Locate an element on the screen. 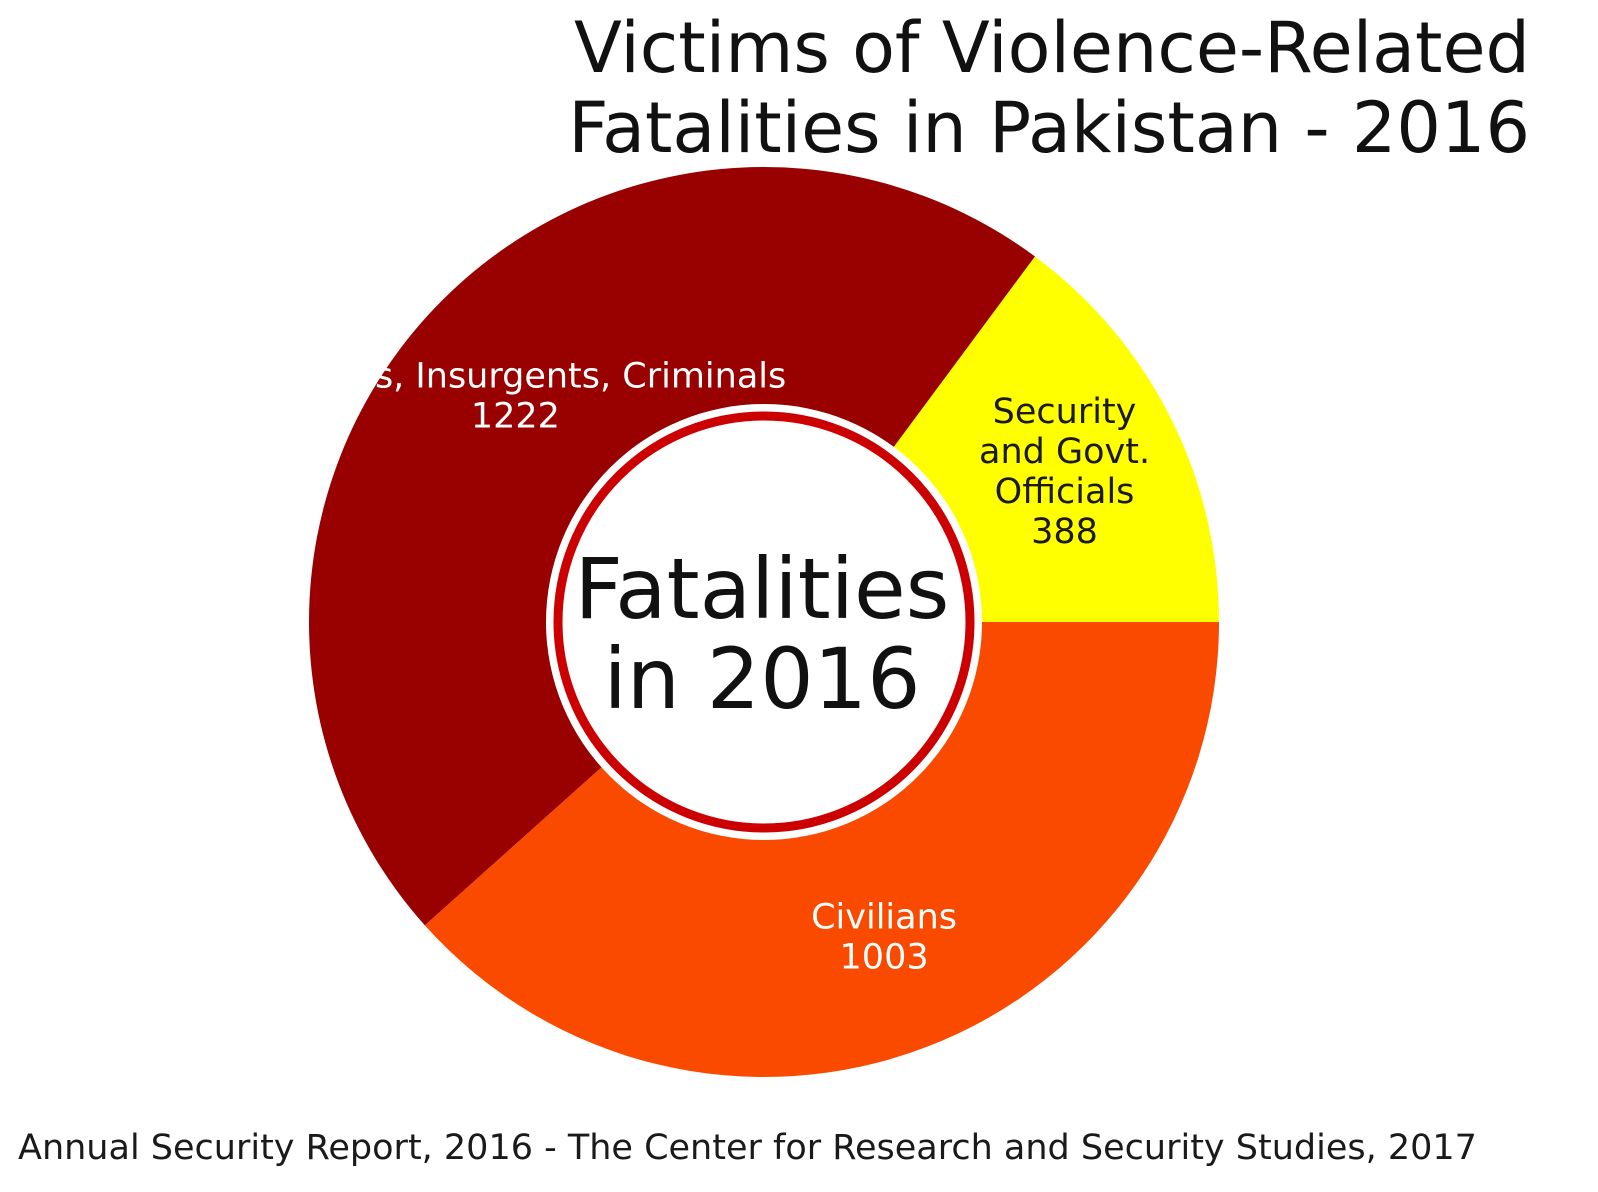  slice-2-label: Civilians is located at coordinates (884, 918).